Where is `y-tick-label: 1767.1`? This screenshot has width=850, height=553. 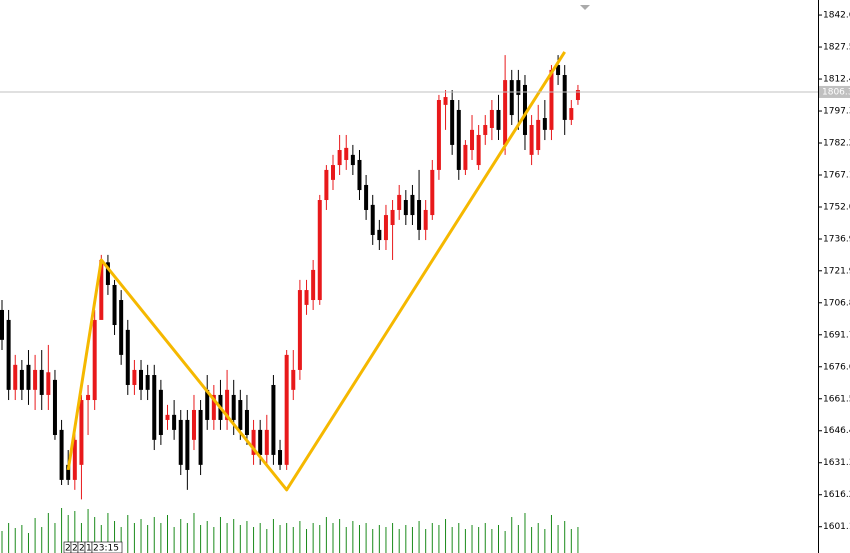 y-tick-label: 1767.1 is located at coordinates (836, 176).